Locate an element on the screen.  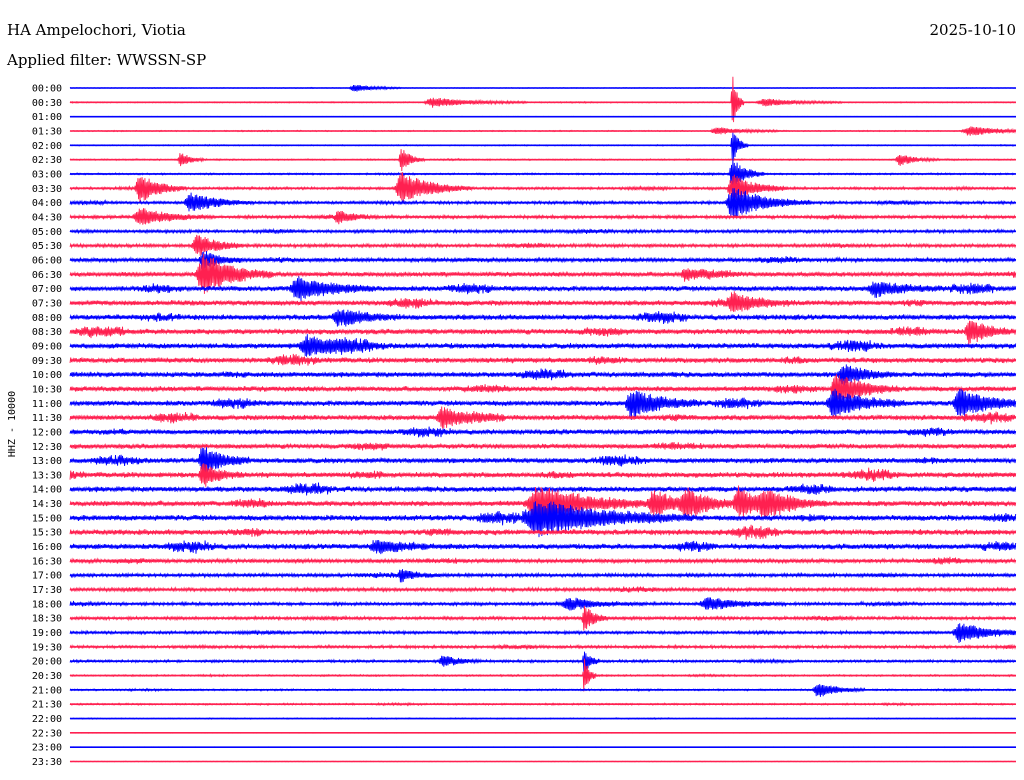
tick-label: 21:00 is located at coordinates (47, 690).